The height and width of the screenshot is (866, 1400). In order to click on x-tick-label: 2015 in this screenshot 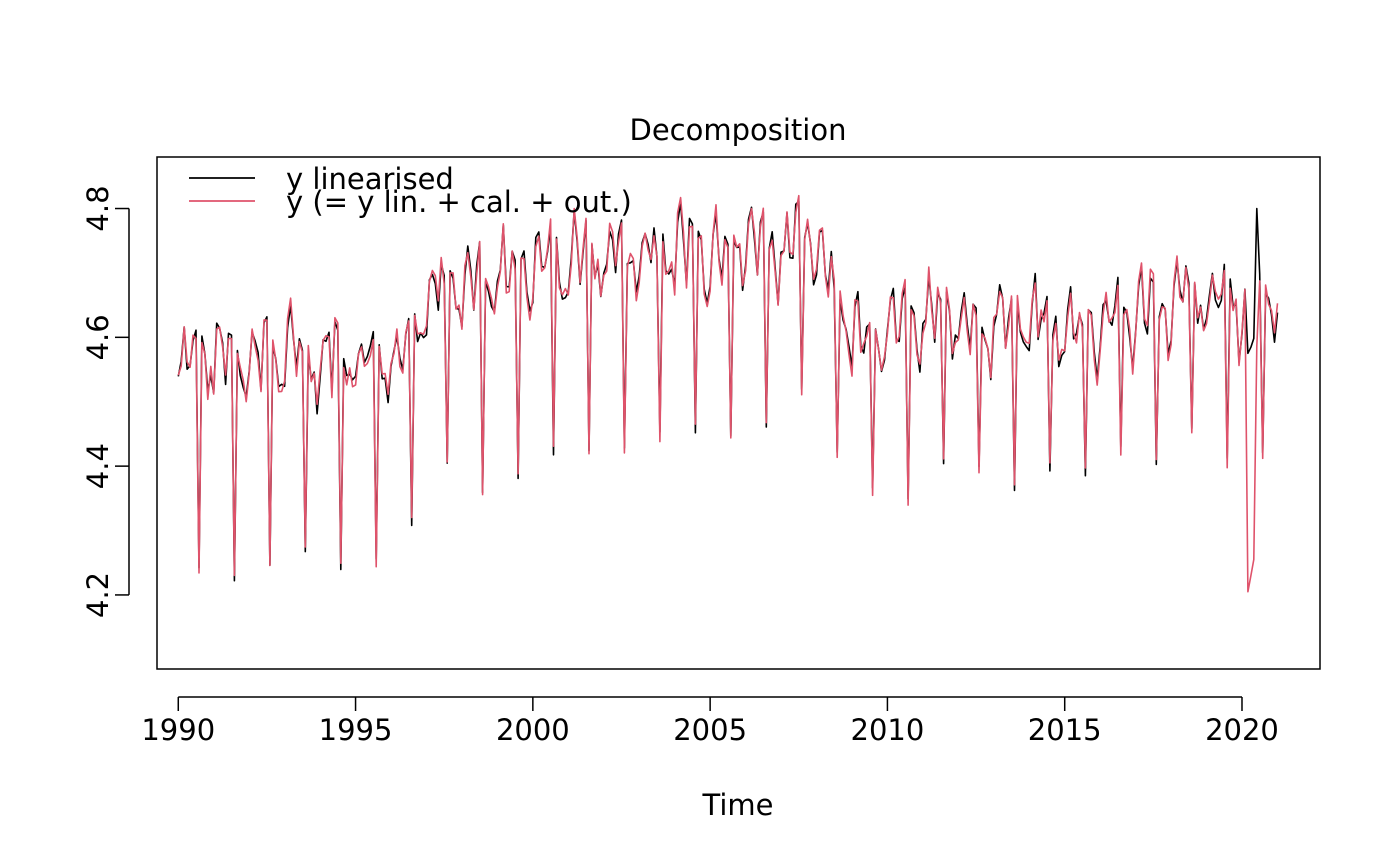, I will do `click(1065, 730)`.